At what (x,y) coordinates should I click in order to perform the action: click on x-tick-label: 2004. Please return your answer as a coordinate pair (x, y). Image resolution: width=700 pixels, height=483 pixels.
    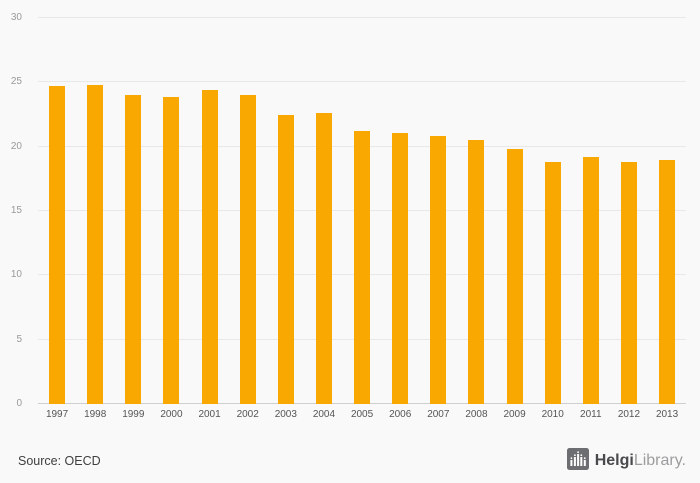
    Looking at the image, I should click on (324, 414).